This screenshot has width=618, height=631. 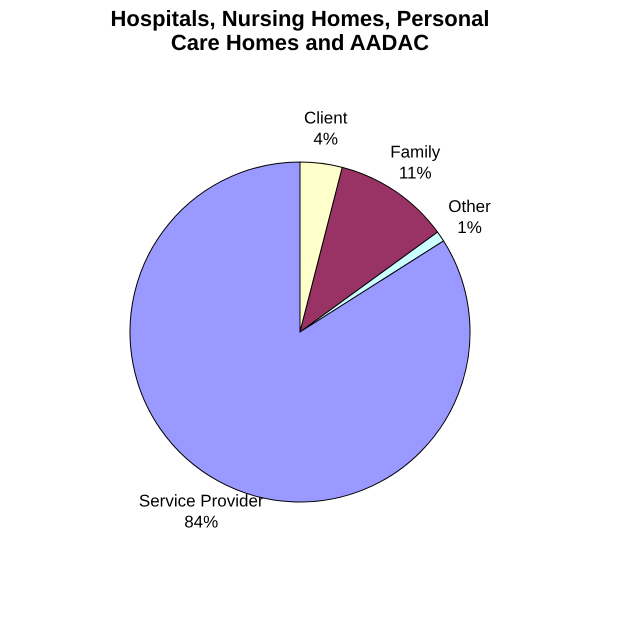 I want to click on data-label: 1%, so click(x=469, y=227).